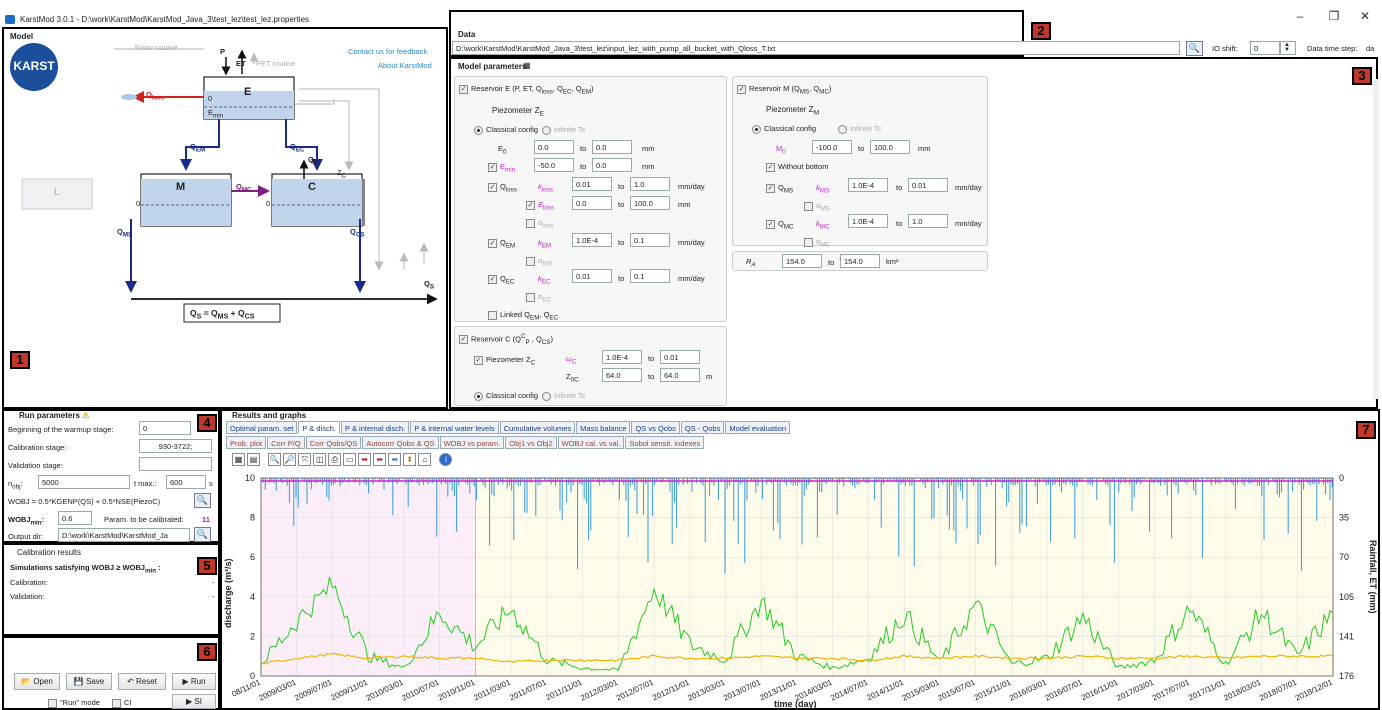 Image resolution: width=1382 pixels, height=710 pixels. What do you see at coordinates (928, 185) in the screenshot?
I see `kms-to: 0.01` at bounding box center [928, 185].